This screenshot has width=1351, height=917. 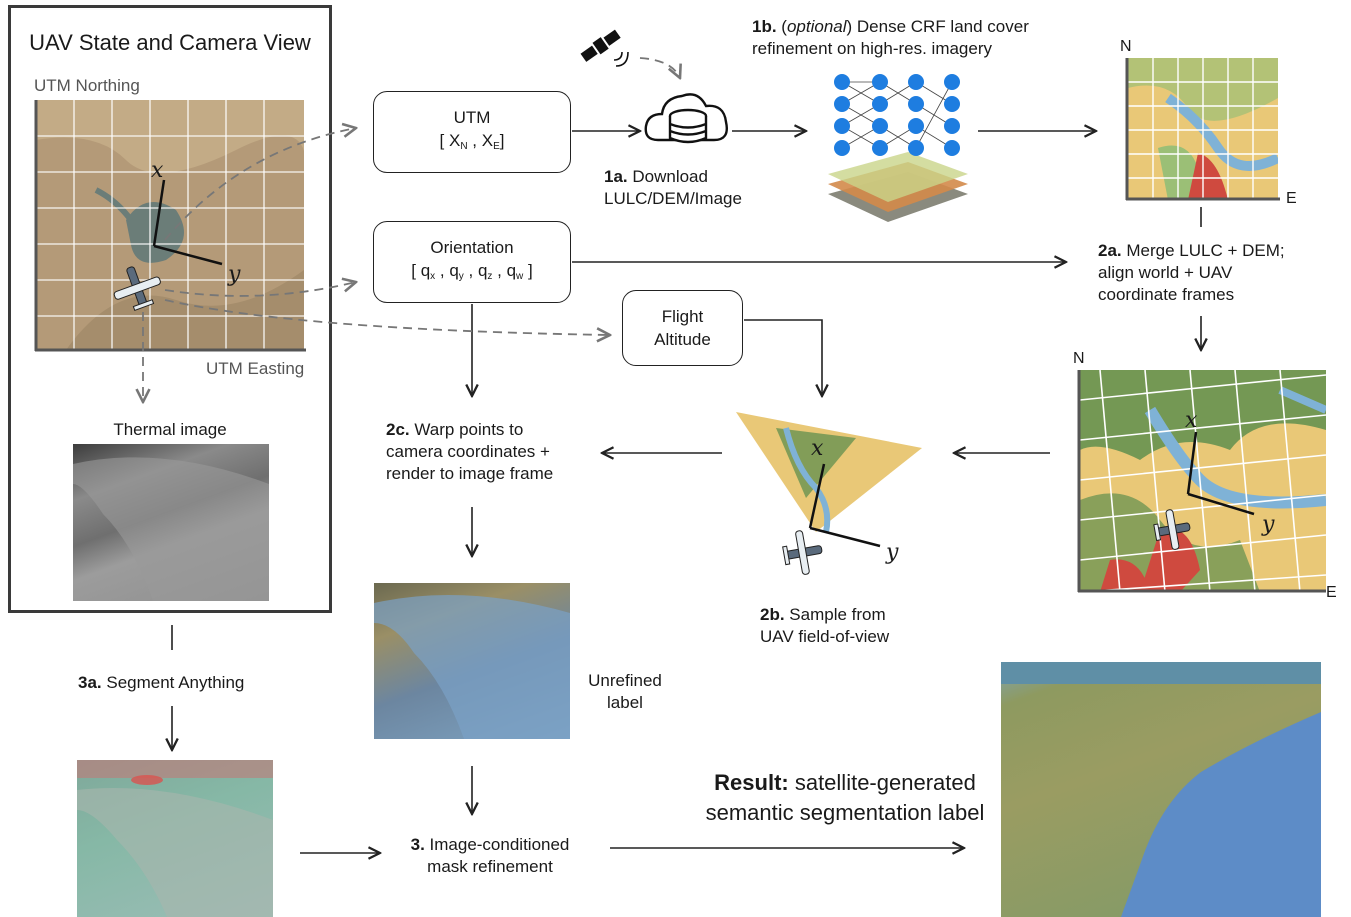 I want to click on panel-title: UAV State and Camera View, so click(x=170, y=42).